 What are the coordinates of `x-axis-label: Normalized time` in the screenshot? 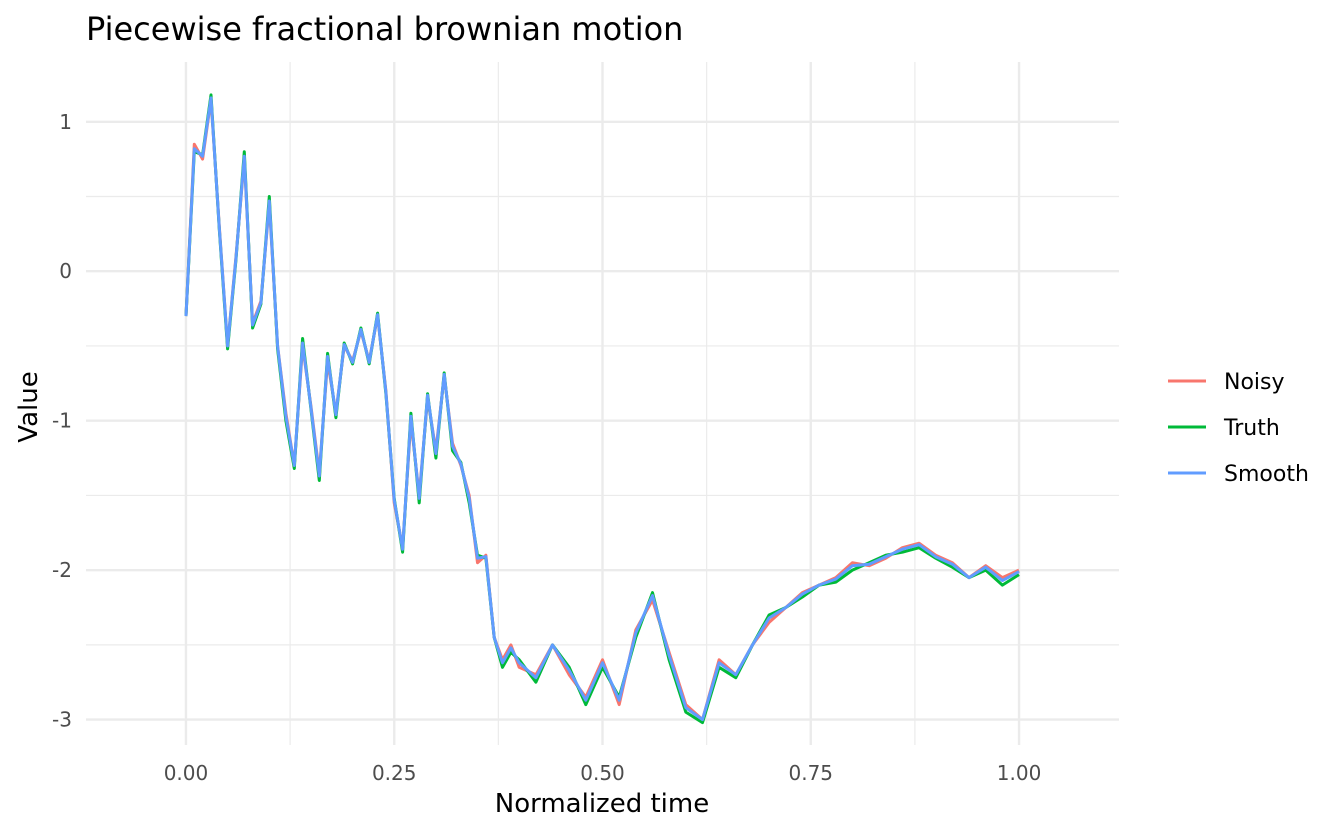 It's located at (602, 804).